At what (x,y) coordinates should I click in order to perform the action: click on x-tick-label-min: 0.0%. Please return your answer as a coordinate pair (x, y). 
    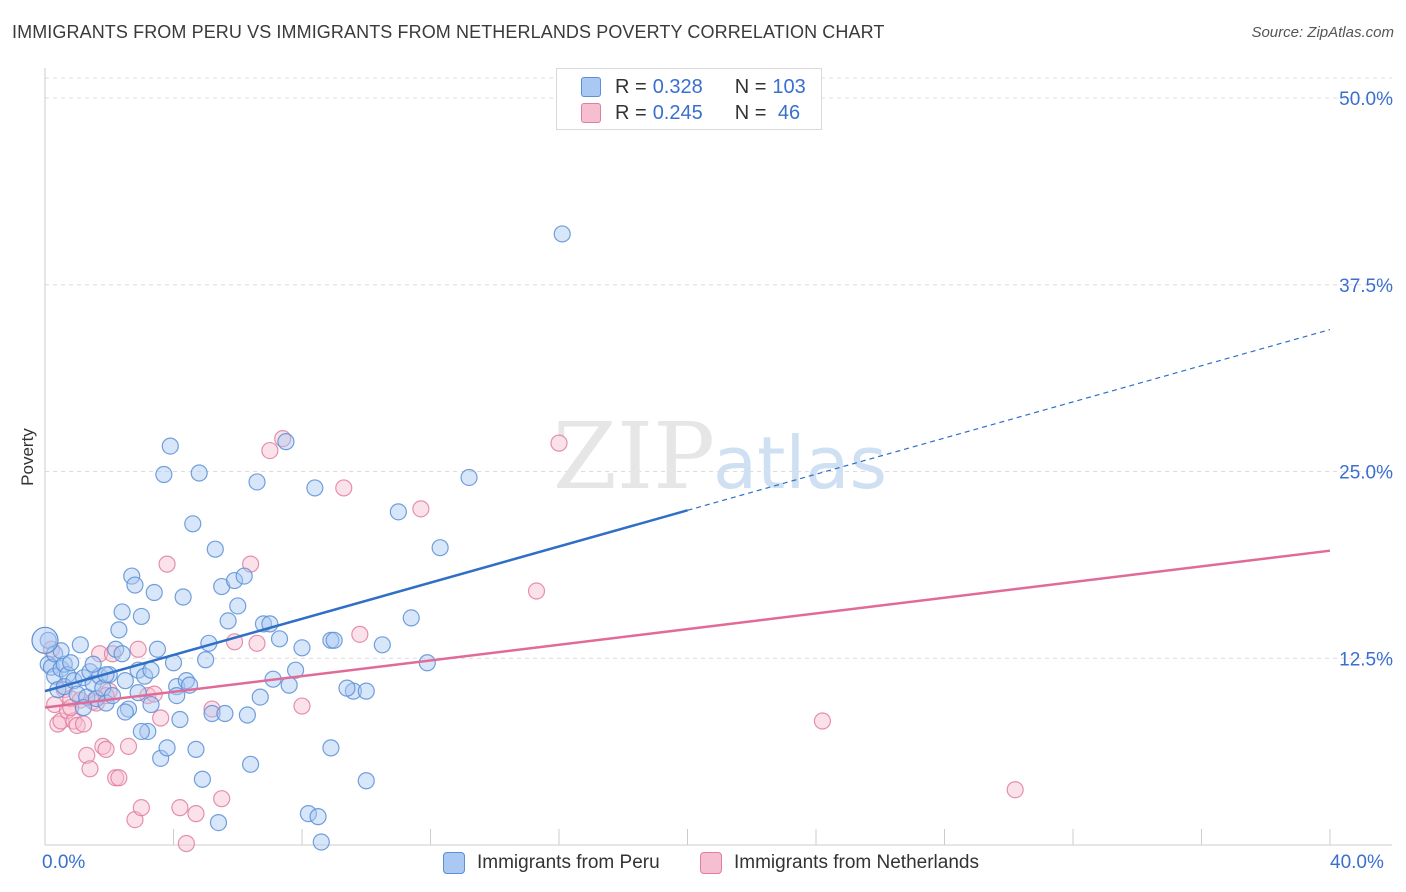
    Looking at the image, I should click on (64, 862).